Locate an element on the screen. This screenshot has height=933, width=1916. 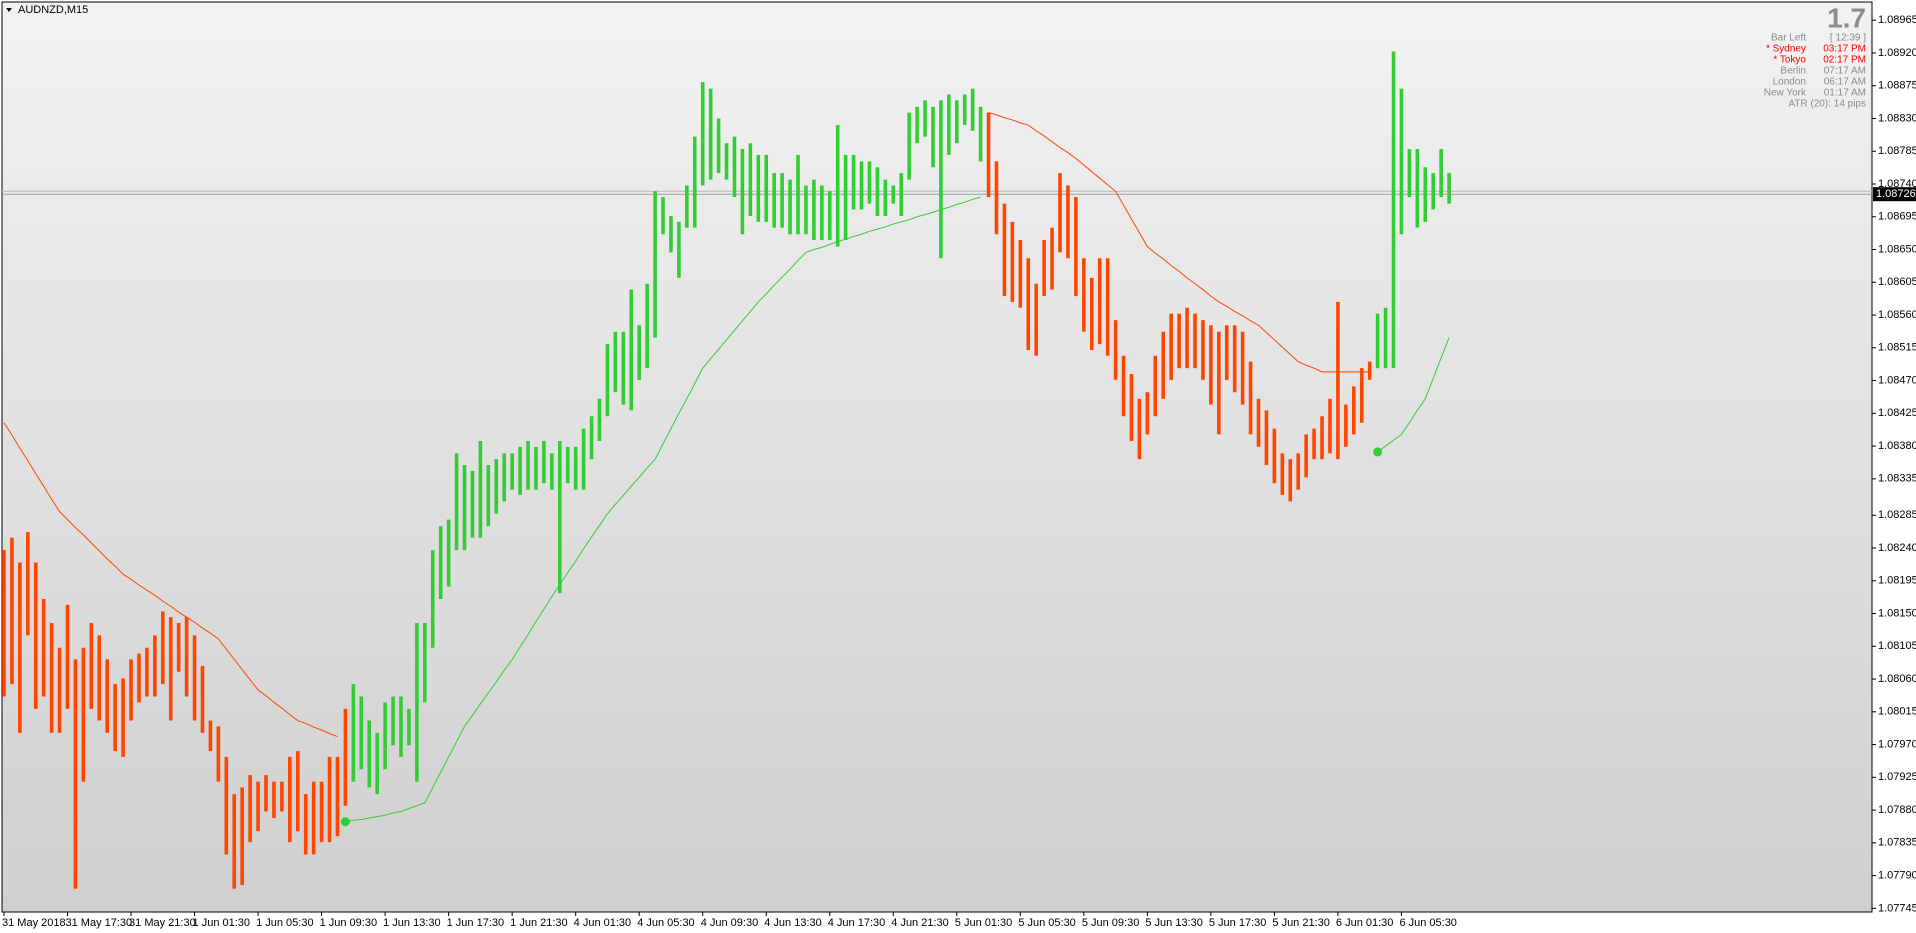
x-tick-label: 1 Jun 01:30 is located at coordinates (222, 923).